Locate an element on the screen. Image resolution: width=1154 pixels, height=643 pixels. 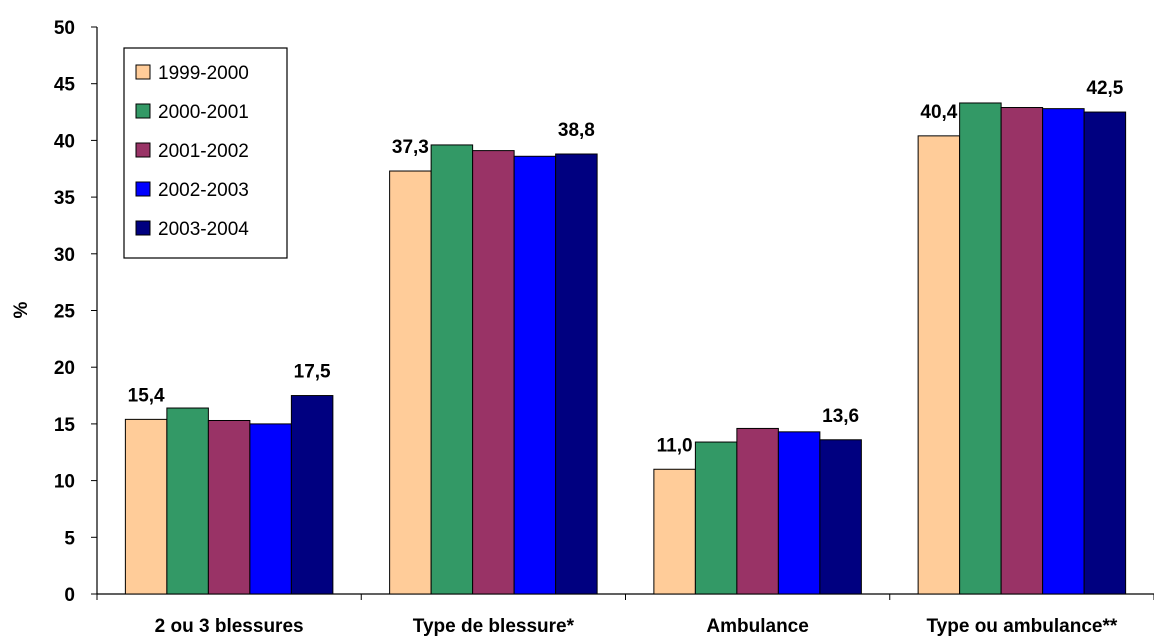
y-tick-label: 30 is located at coordinates (64, 255).